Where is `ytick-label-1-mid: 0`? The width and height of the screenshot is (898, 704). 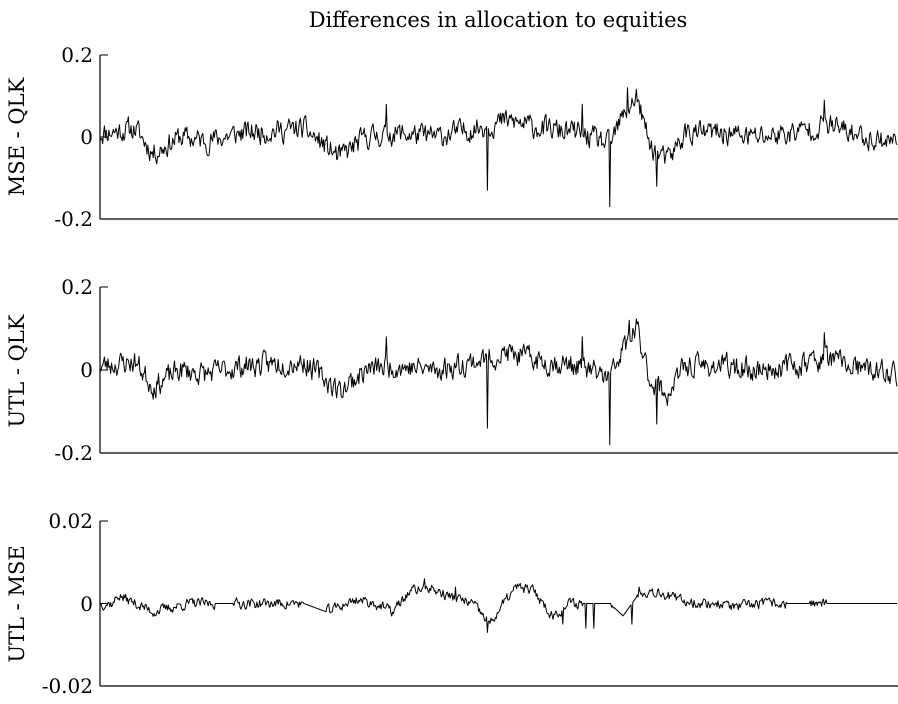
ytick-label-1-mid: 0 is located at coordinates (86, 137).